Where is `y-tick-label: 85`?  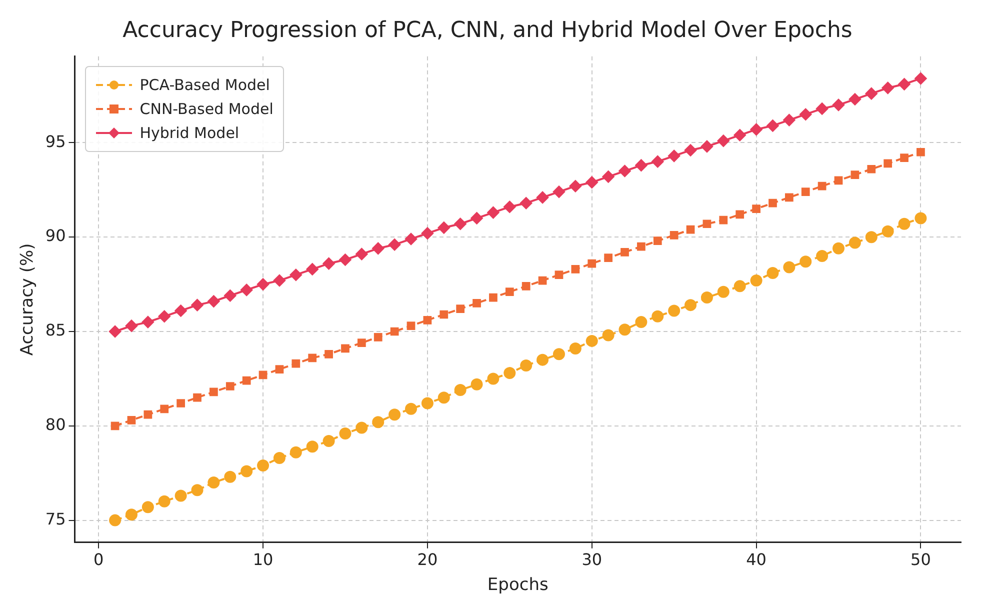
y-tick-label: 85 is located at coordinates (55, 330).